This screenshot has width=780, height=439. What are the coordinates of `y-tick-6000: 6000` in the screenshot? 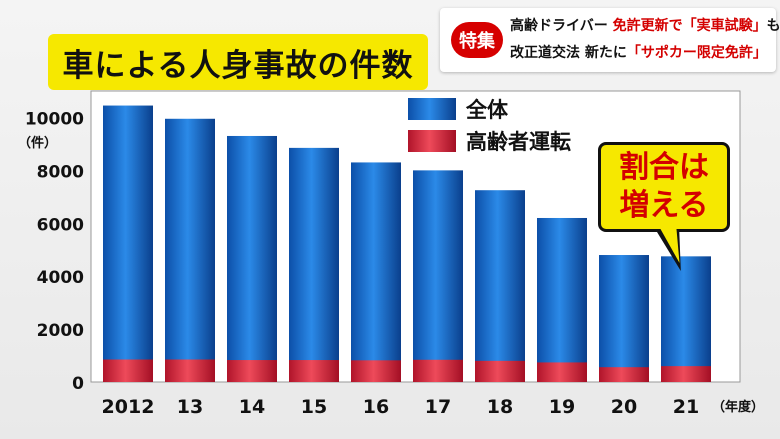 It's located at (60, 225).